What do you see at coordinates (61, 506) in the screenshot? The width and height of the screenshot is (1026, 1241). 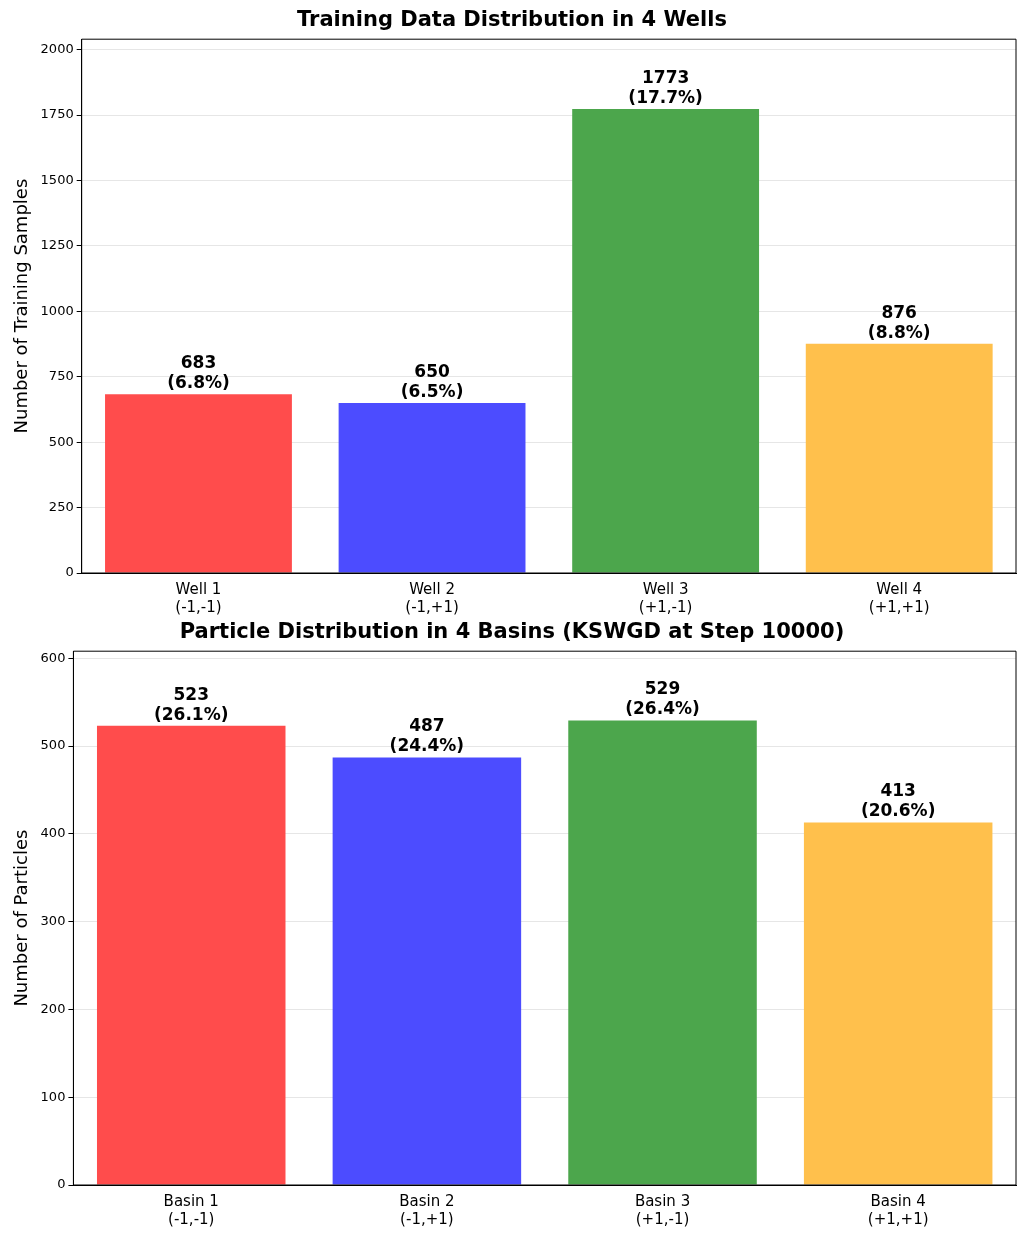 I see `y-tick-label: 250` at bounding box center [61, 506].